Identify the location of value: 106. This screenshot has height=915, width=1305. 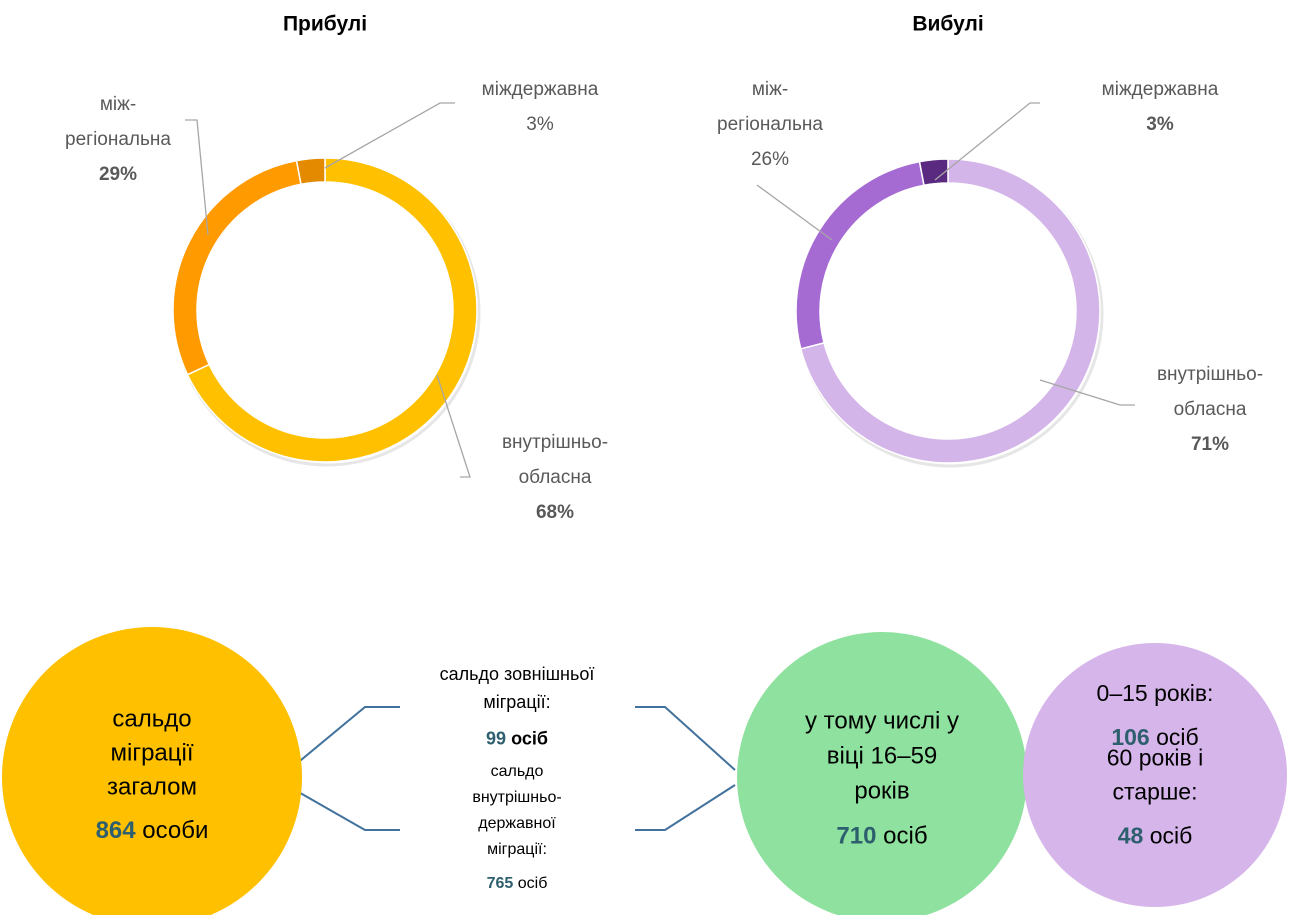
(1130, 737).